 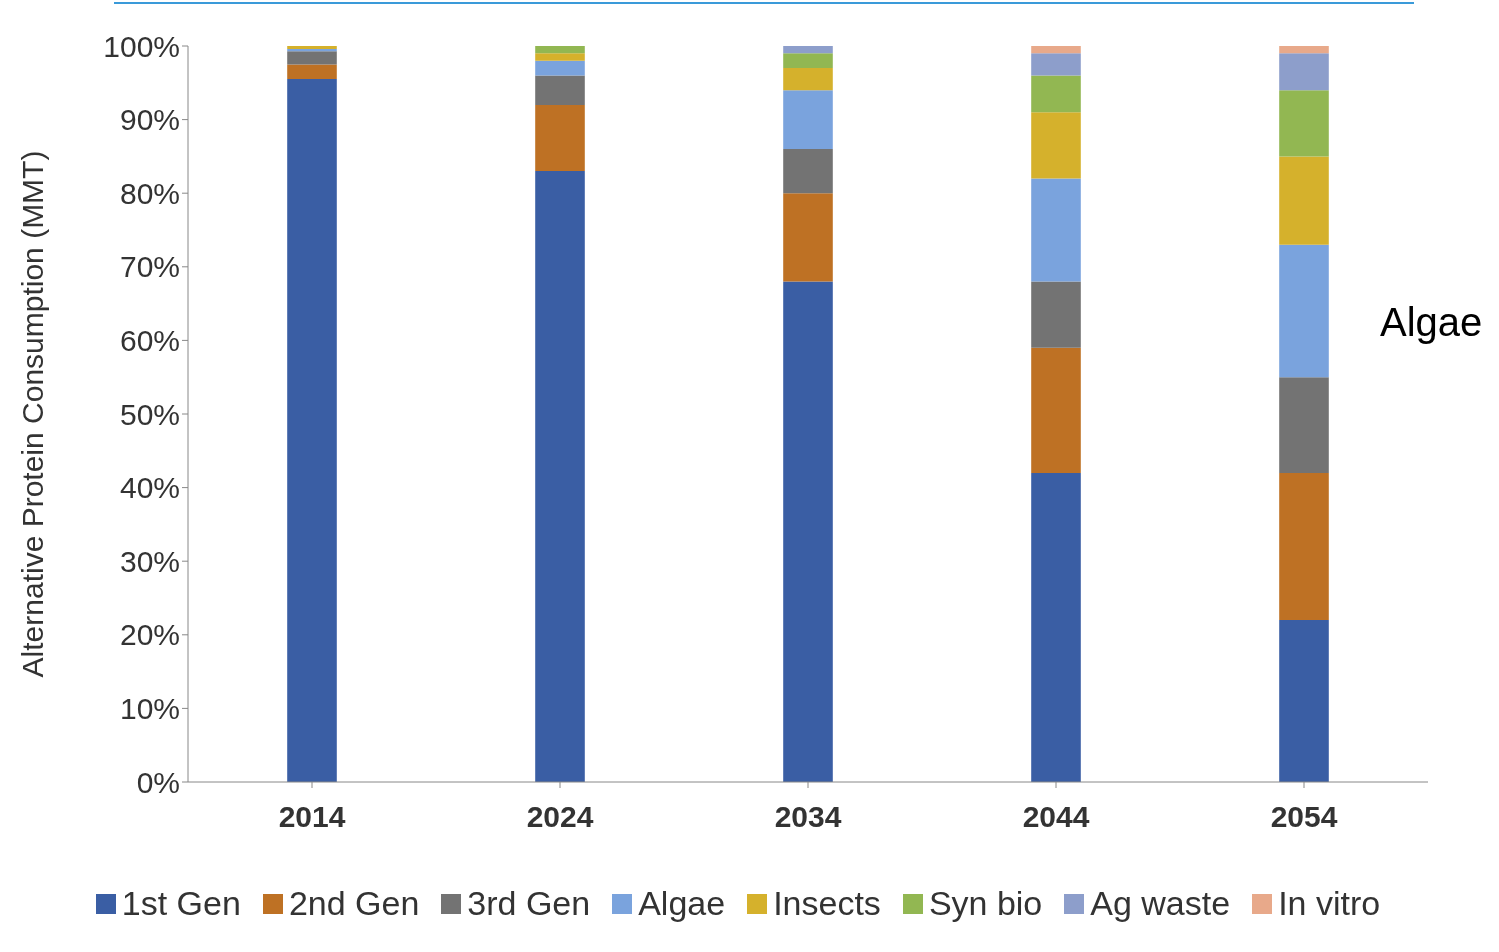 What do you see at coordinates (149, 561) in the screenshot?
I see `y-tick-label: 30%` at bounding box center [149, 561].